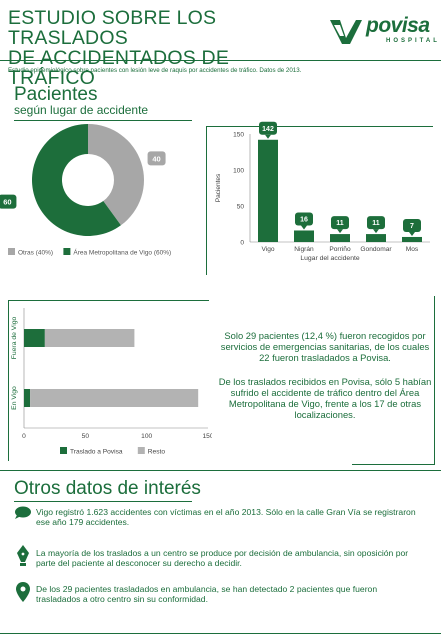  I want to click on header-divider, so click(220, 60).